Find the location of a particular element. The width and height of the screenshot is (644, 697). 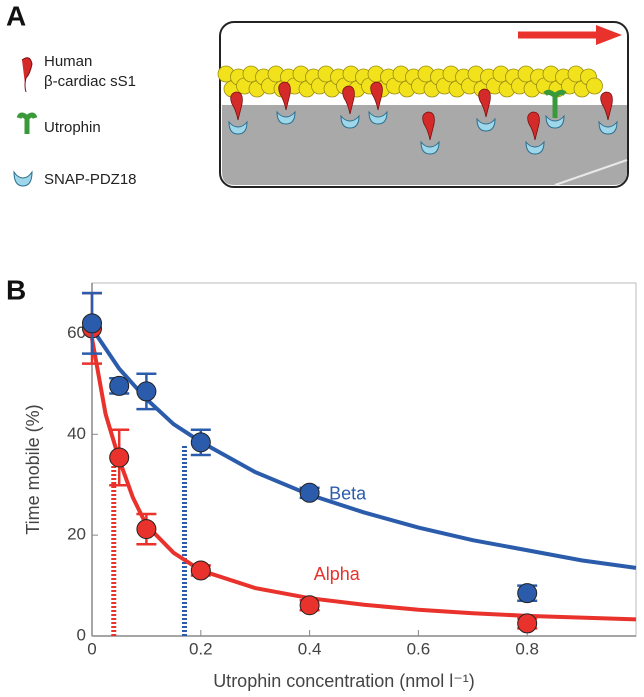

x-tick-label: 0.8 is located at coordinates (527, 648).